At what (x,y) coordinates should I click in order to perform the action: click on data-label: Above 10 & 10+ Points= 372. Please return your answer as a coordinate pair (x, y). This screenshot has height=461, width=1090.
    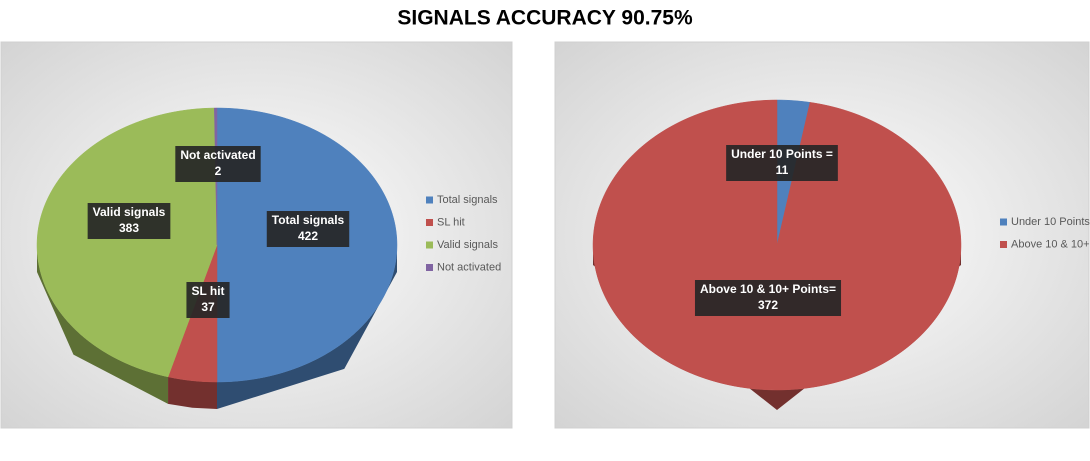
    Looking at the image, I should click on (768, 298).